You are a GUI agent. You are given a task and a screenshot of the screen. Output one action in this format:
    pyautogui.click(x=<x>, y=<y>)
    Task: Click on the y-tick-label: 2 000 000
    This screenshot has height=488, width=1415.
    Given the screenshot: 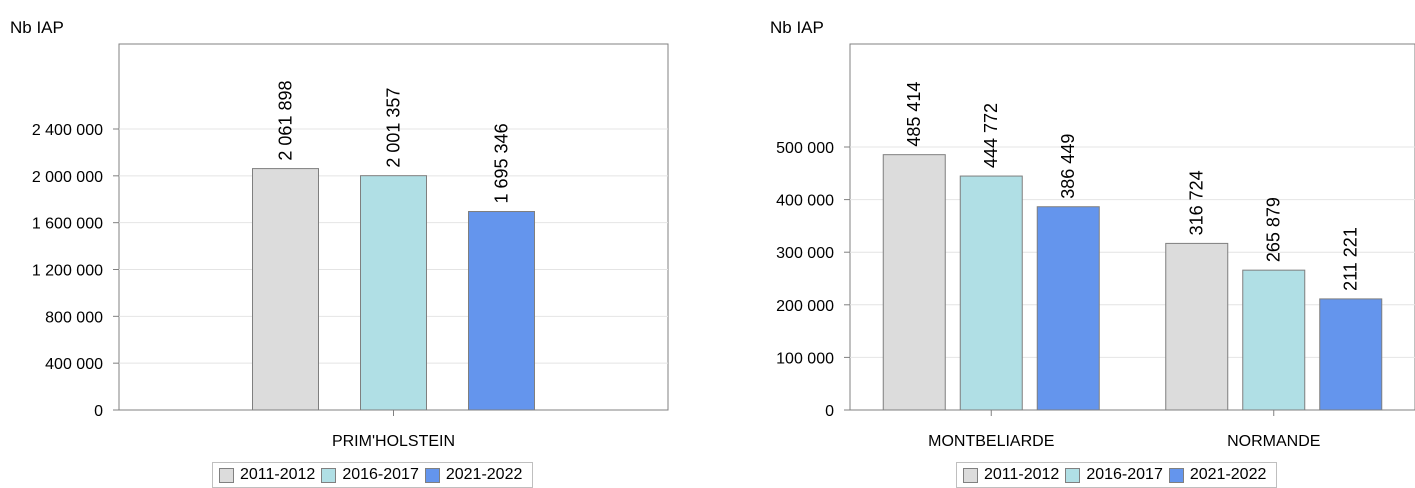 What is the action you would take?
    pyautogui.click(x=67, y=177)
    